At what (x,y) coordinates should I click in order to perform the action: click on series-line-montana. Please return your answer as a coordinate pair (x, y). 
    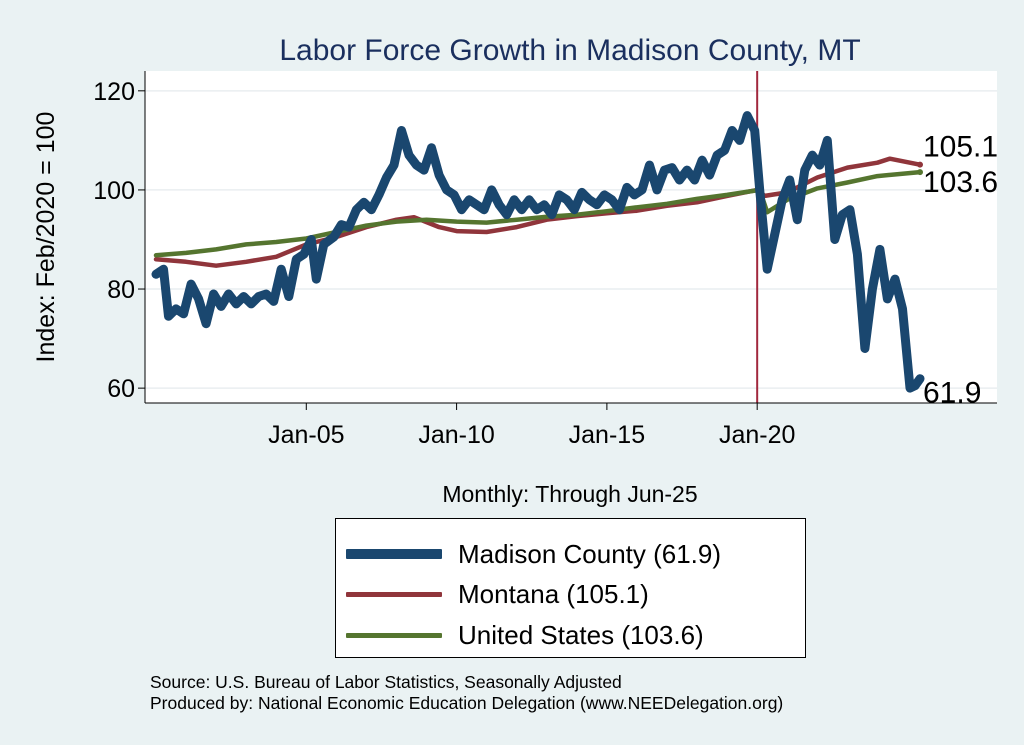
    Looking at the image, I should click on (538, 212).